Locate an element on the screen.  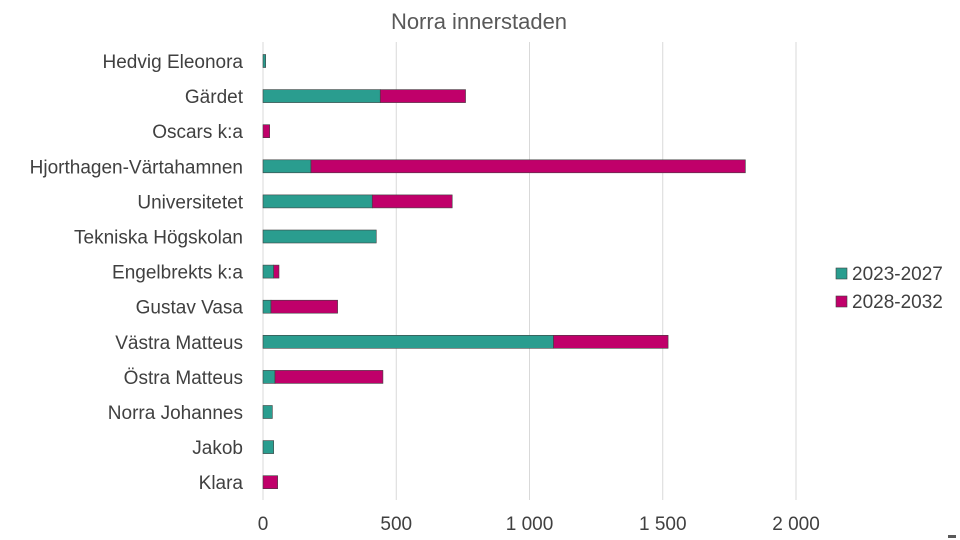
category-label: Jakob is located at coordinates (217, 448).